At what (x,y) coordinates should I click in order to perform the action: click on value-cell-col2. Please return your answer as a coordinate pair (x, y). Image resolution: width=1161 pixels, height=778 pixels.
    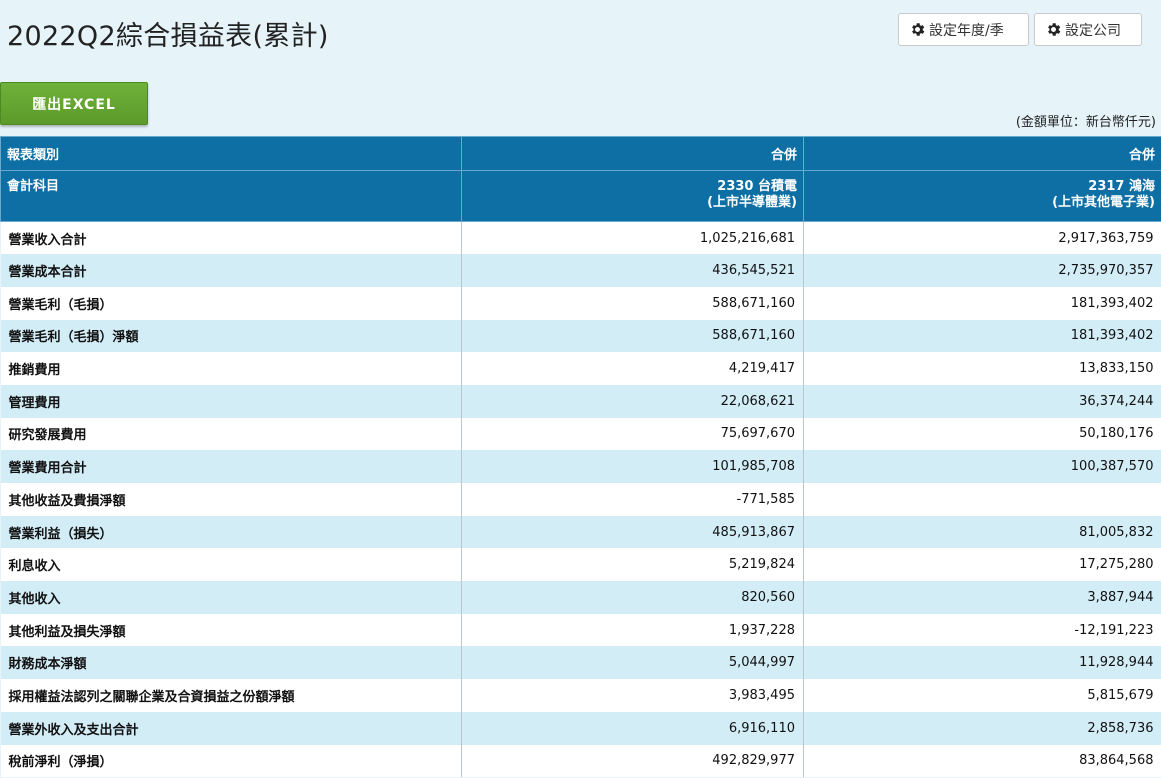
    Looking at the image, I should click on (982, 499).